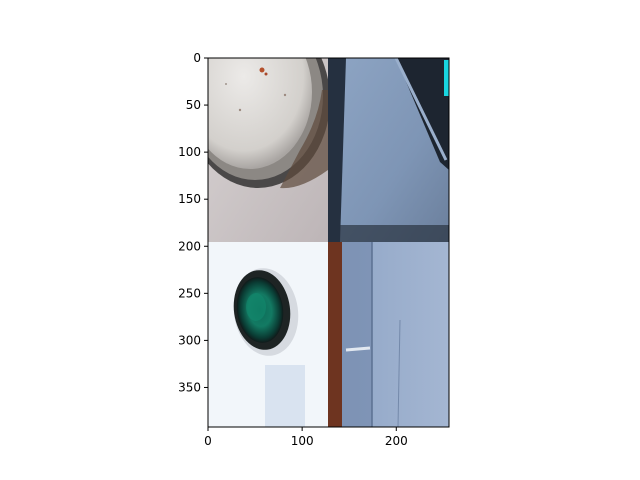 This screenshot has height=480, width=640. I want to click on y-tick-label: 0, so click(197, 58).